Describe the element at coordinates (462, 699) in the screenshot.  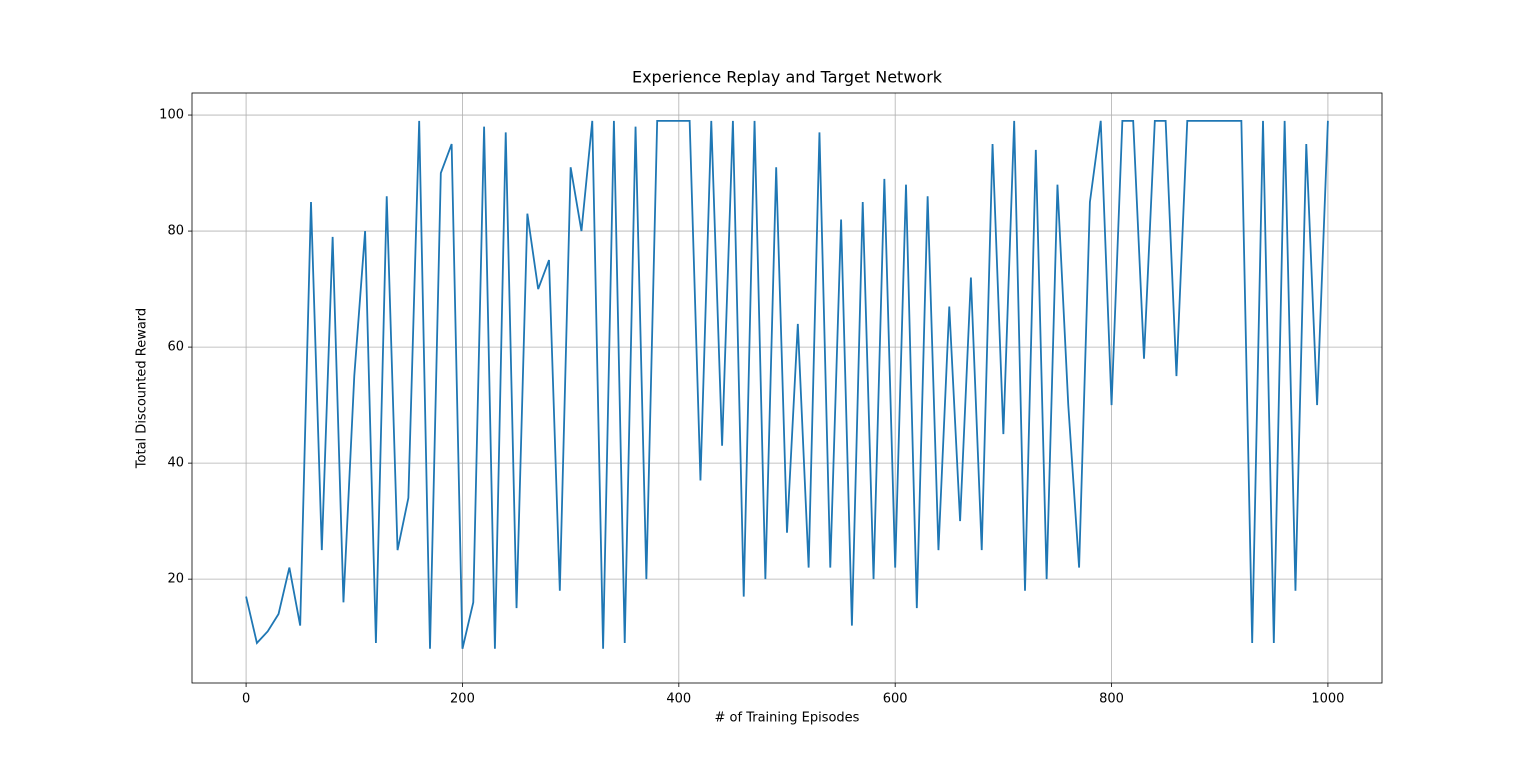
I see `x-tick-label: 200` at that location.